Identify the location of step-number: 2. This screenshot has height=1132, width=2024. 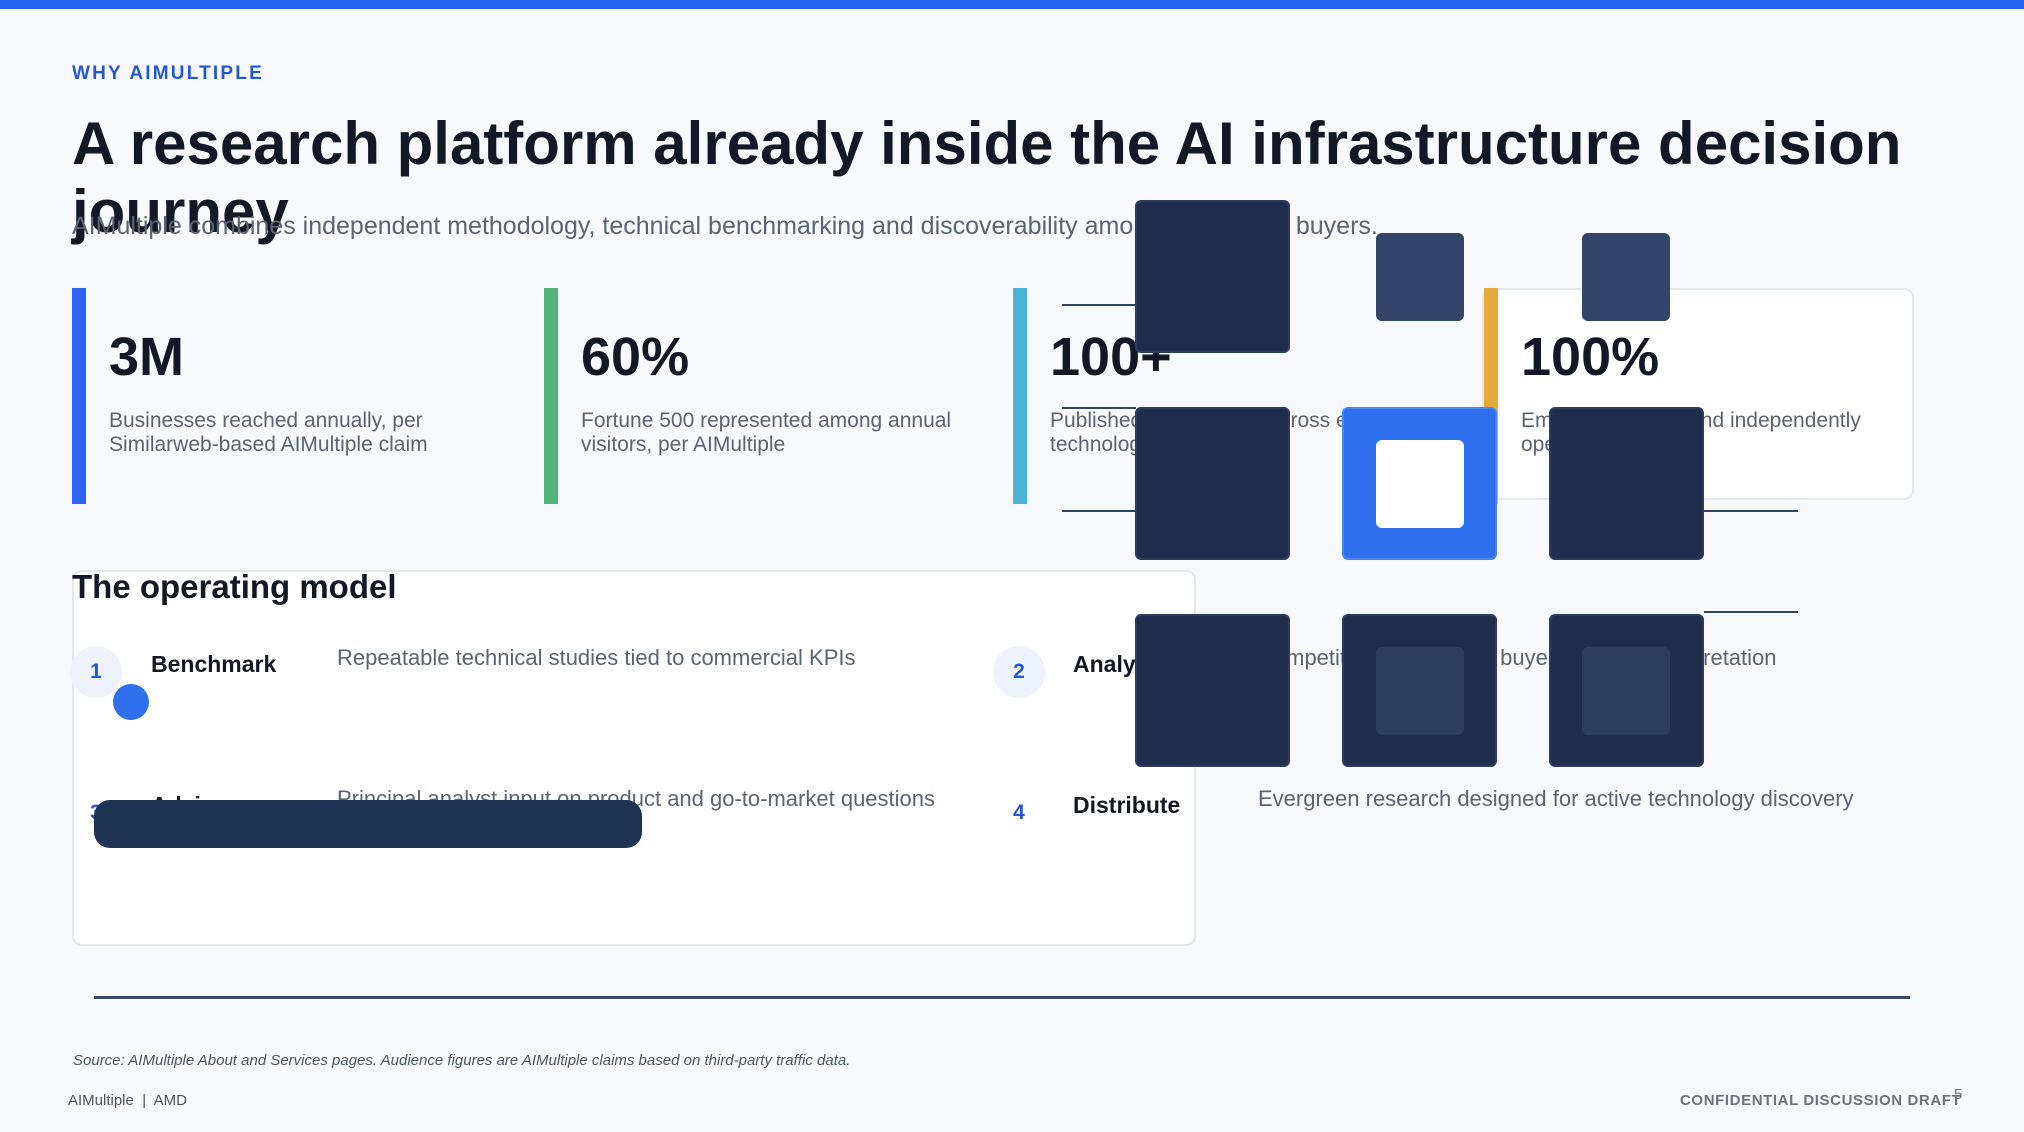
(1019, 672).